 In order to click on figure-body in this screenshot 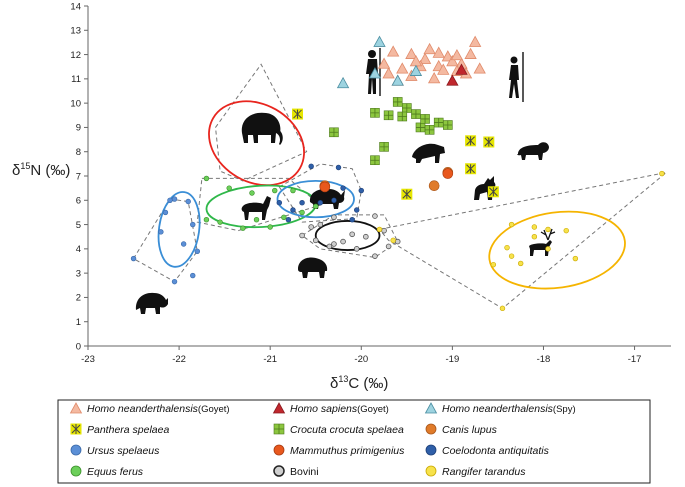, I will do `click(514, 81)`.